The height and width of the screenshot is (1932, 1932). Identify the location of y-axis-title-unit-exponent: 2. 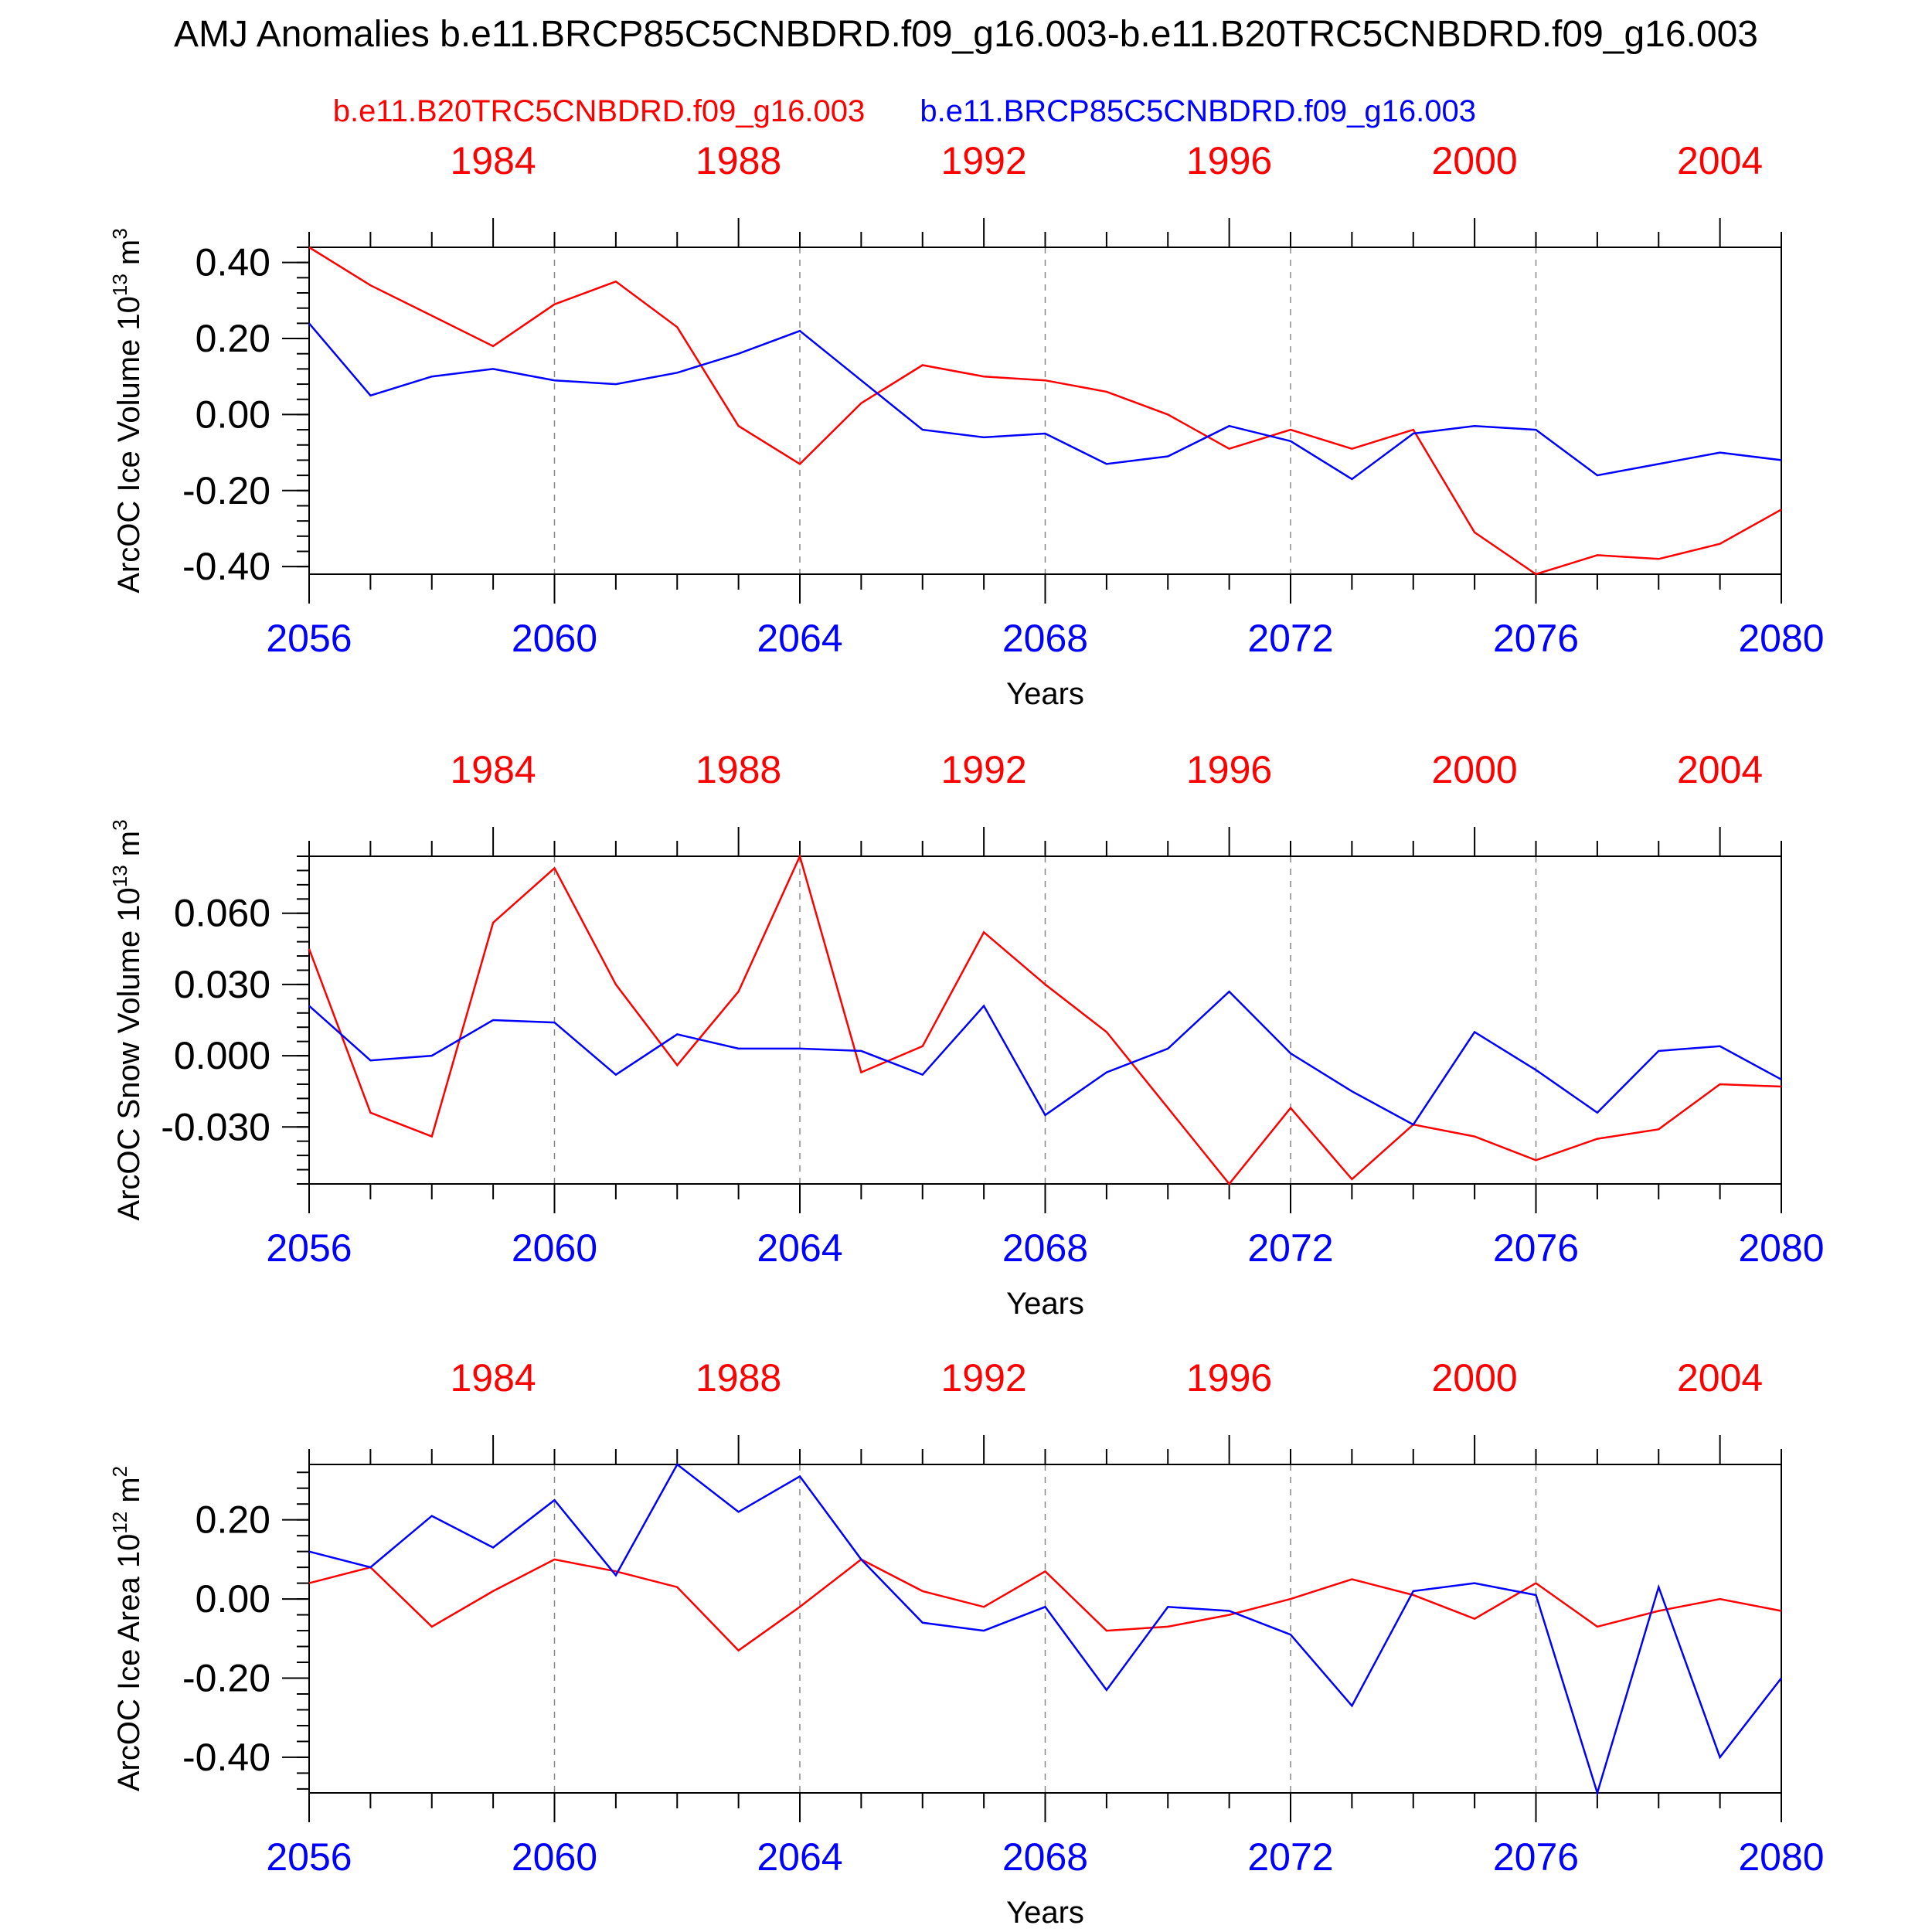
(120, 1471).